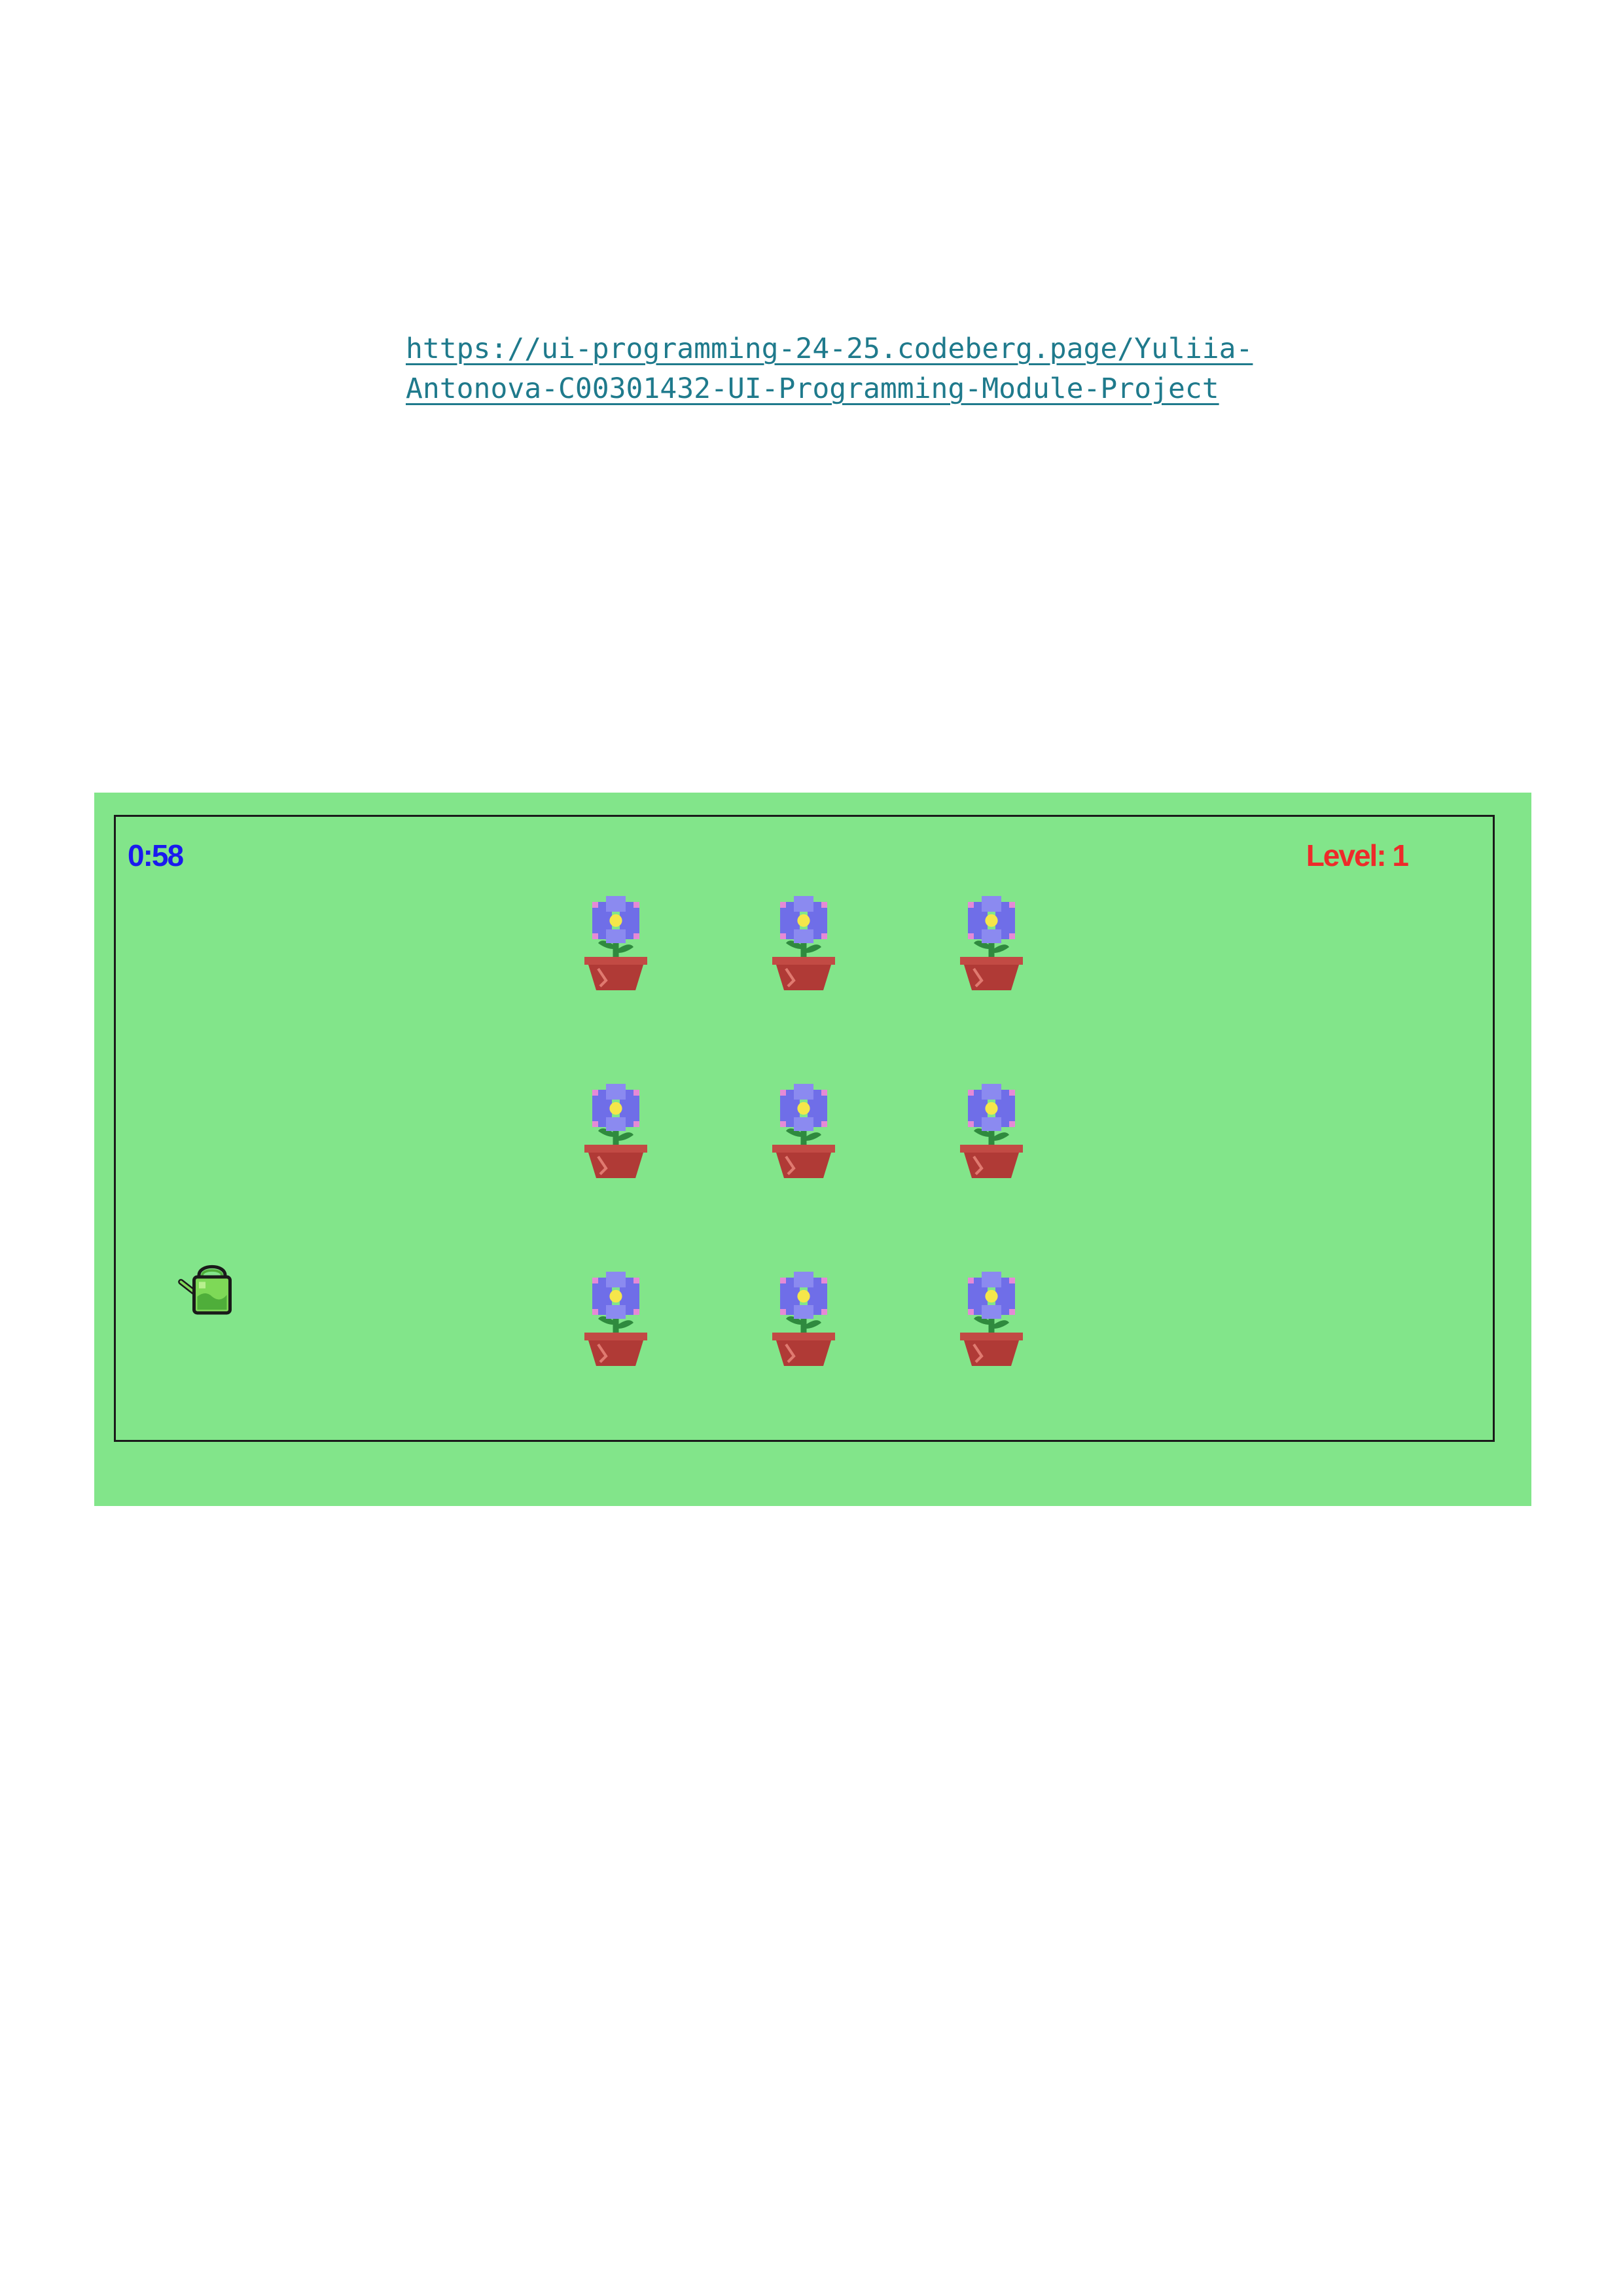 This screenshot has width=1623, height=2296. Describe the element at coordinates (156, 855) in the screenshot. I see `timer-display: 0:58` at that location.